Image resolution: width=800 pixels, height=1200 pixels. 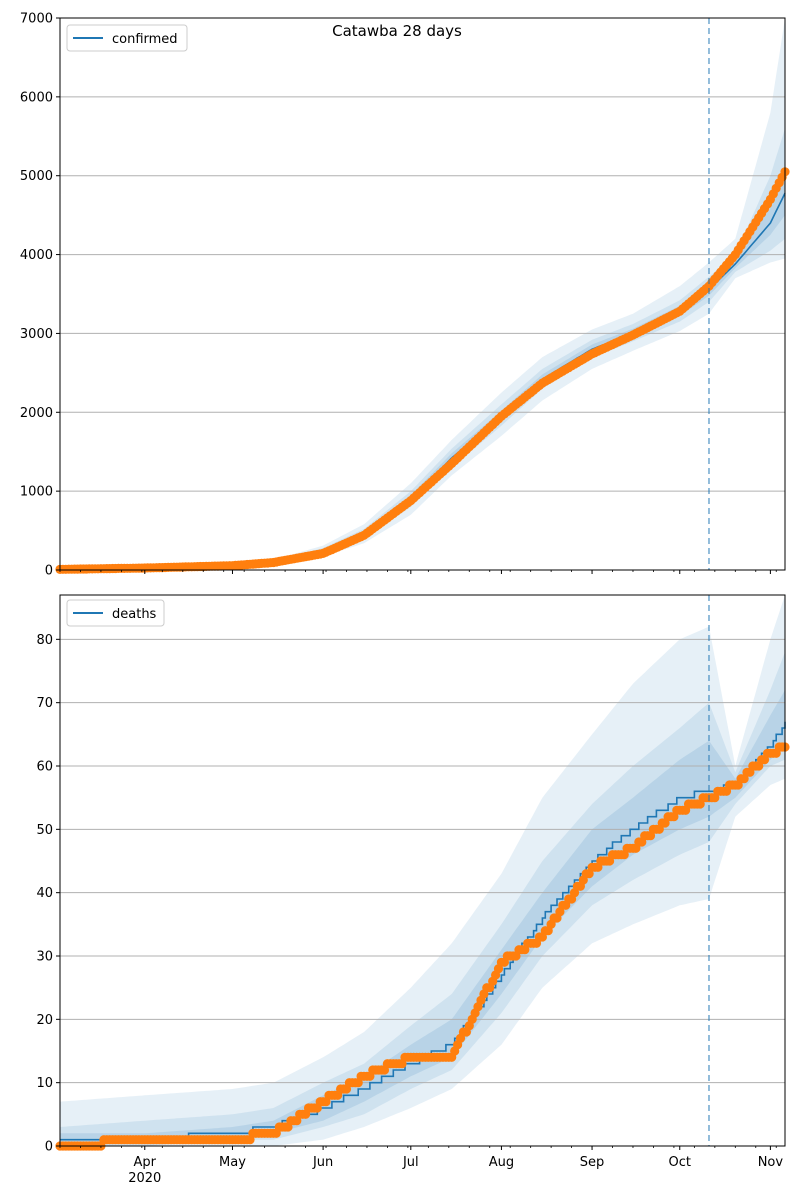 I want to click on y-tick-label: 6000, so click(x=36, y=97).